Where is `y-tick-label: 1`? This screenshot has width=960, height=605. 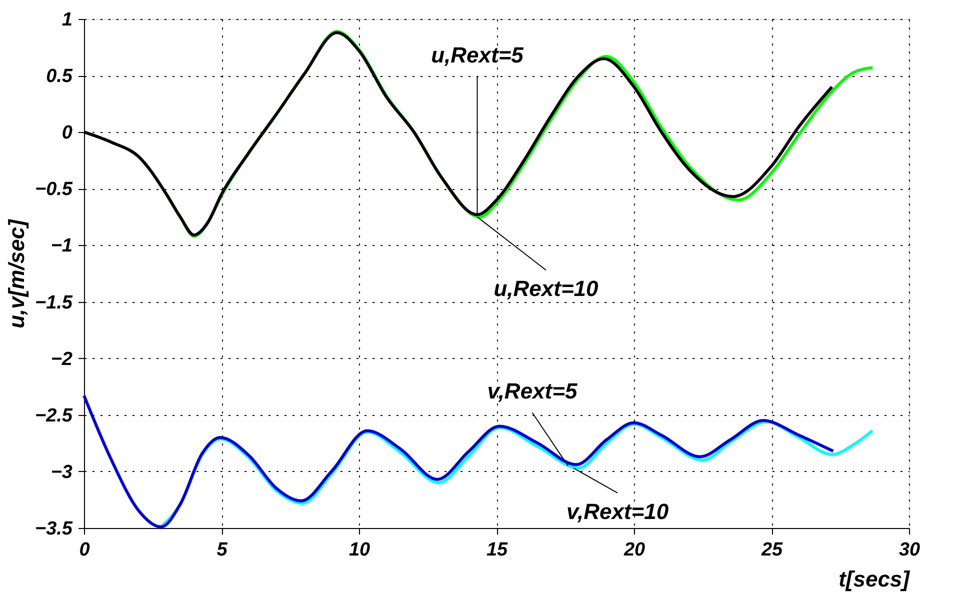 y-tick-label: 1 is located at coordinates (67, 20).